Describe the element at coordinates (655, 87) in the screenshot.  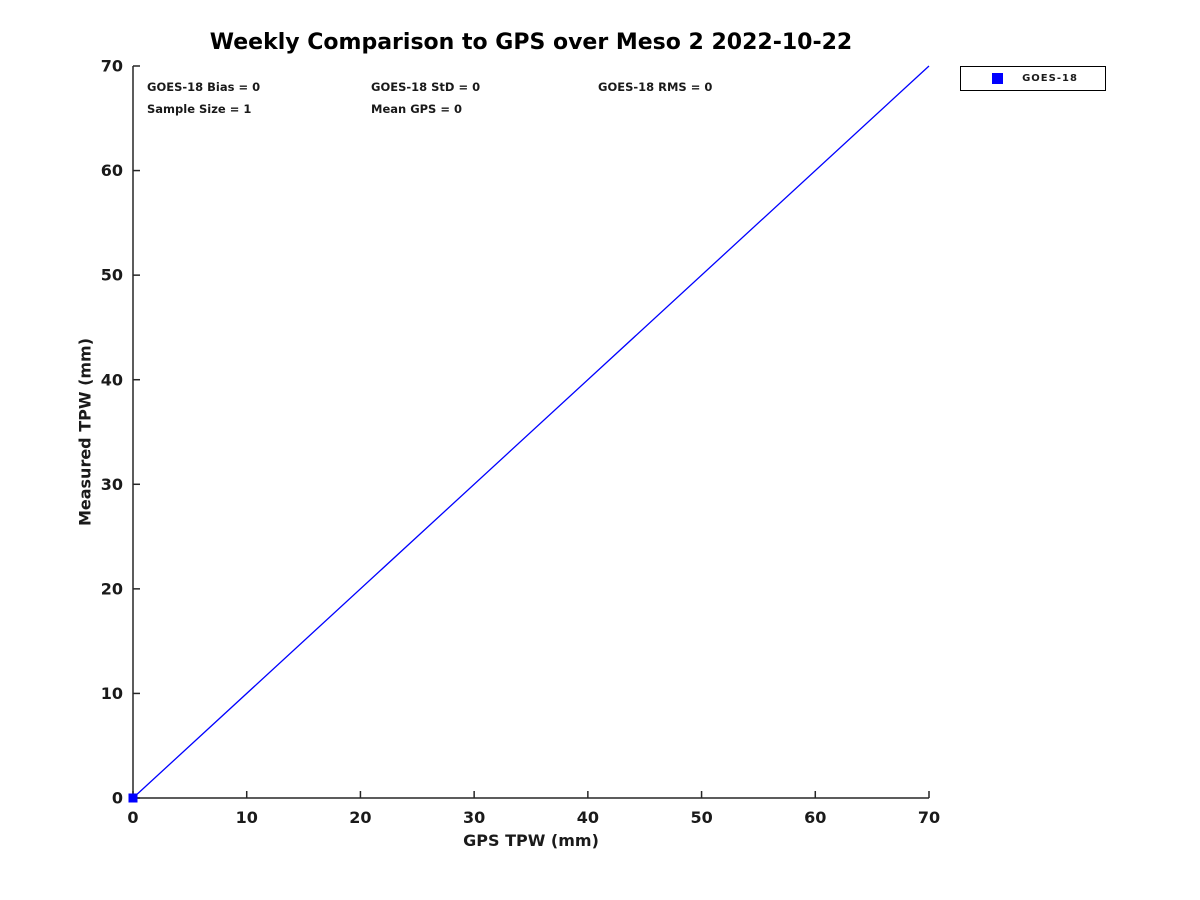
I see `stat-rms-label: GOES-18 RMS = 0` at that location.